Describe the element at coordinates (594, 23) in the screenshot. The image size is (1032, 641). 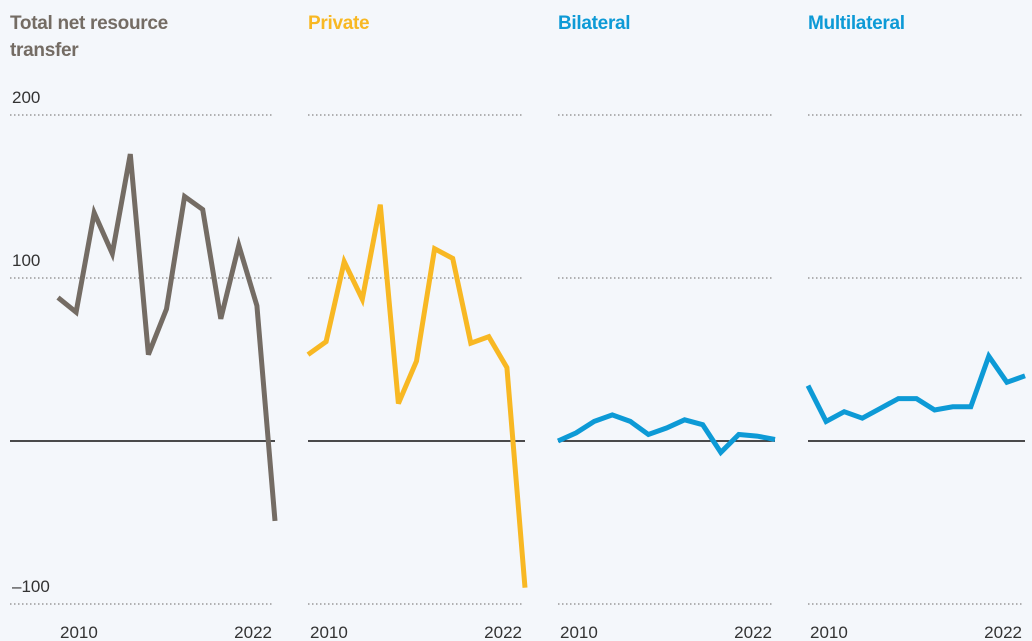
I see `chart-title: Bilateral` at that location.